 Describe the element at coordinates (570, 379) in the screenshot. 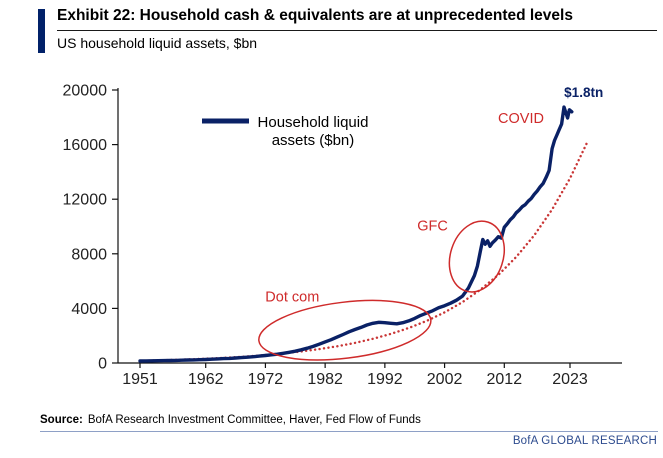

I see `x-tick-label: 2023` at that location.